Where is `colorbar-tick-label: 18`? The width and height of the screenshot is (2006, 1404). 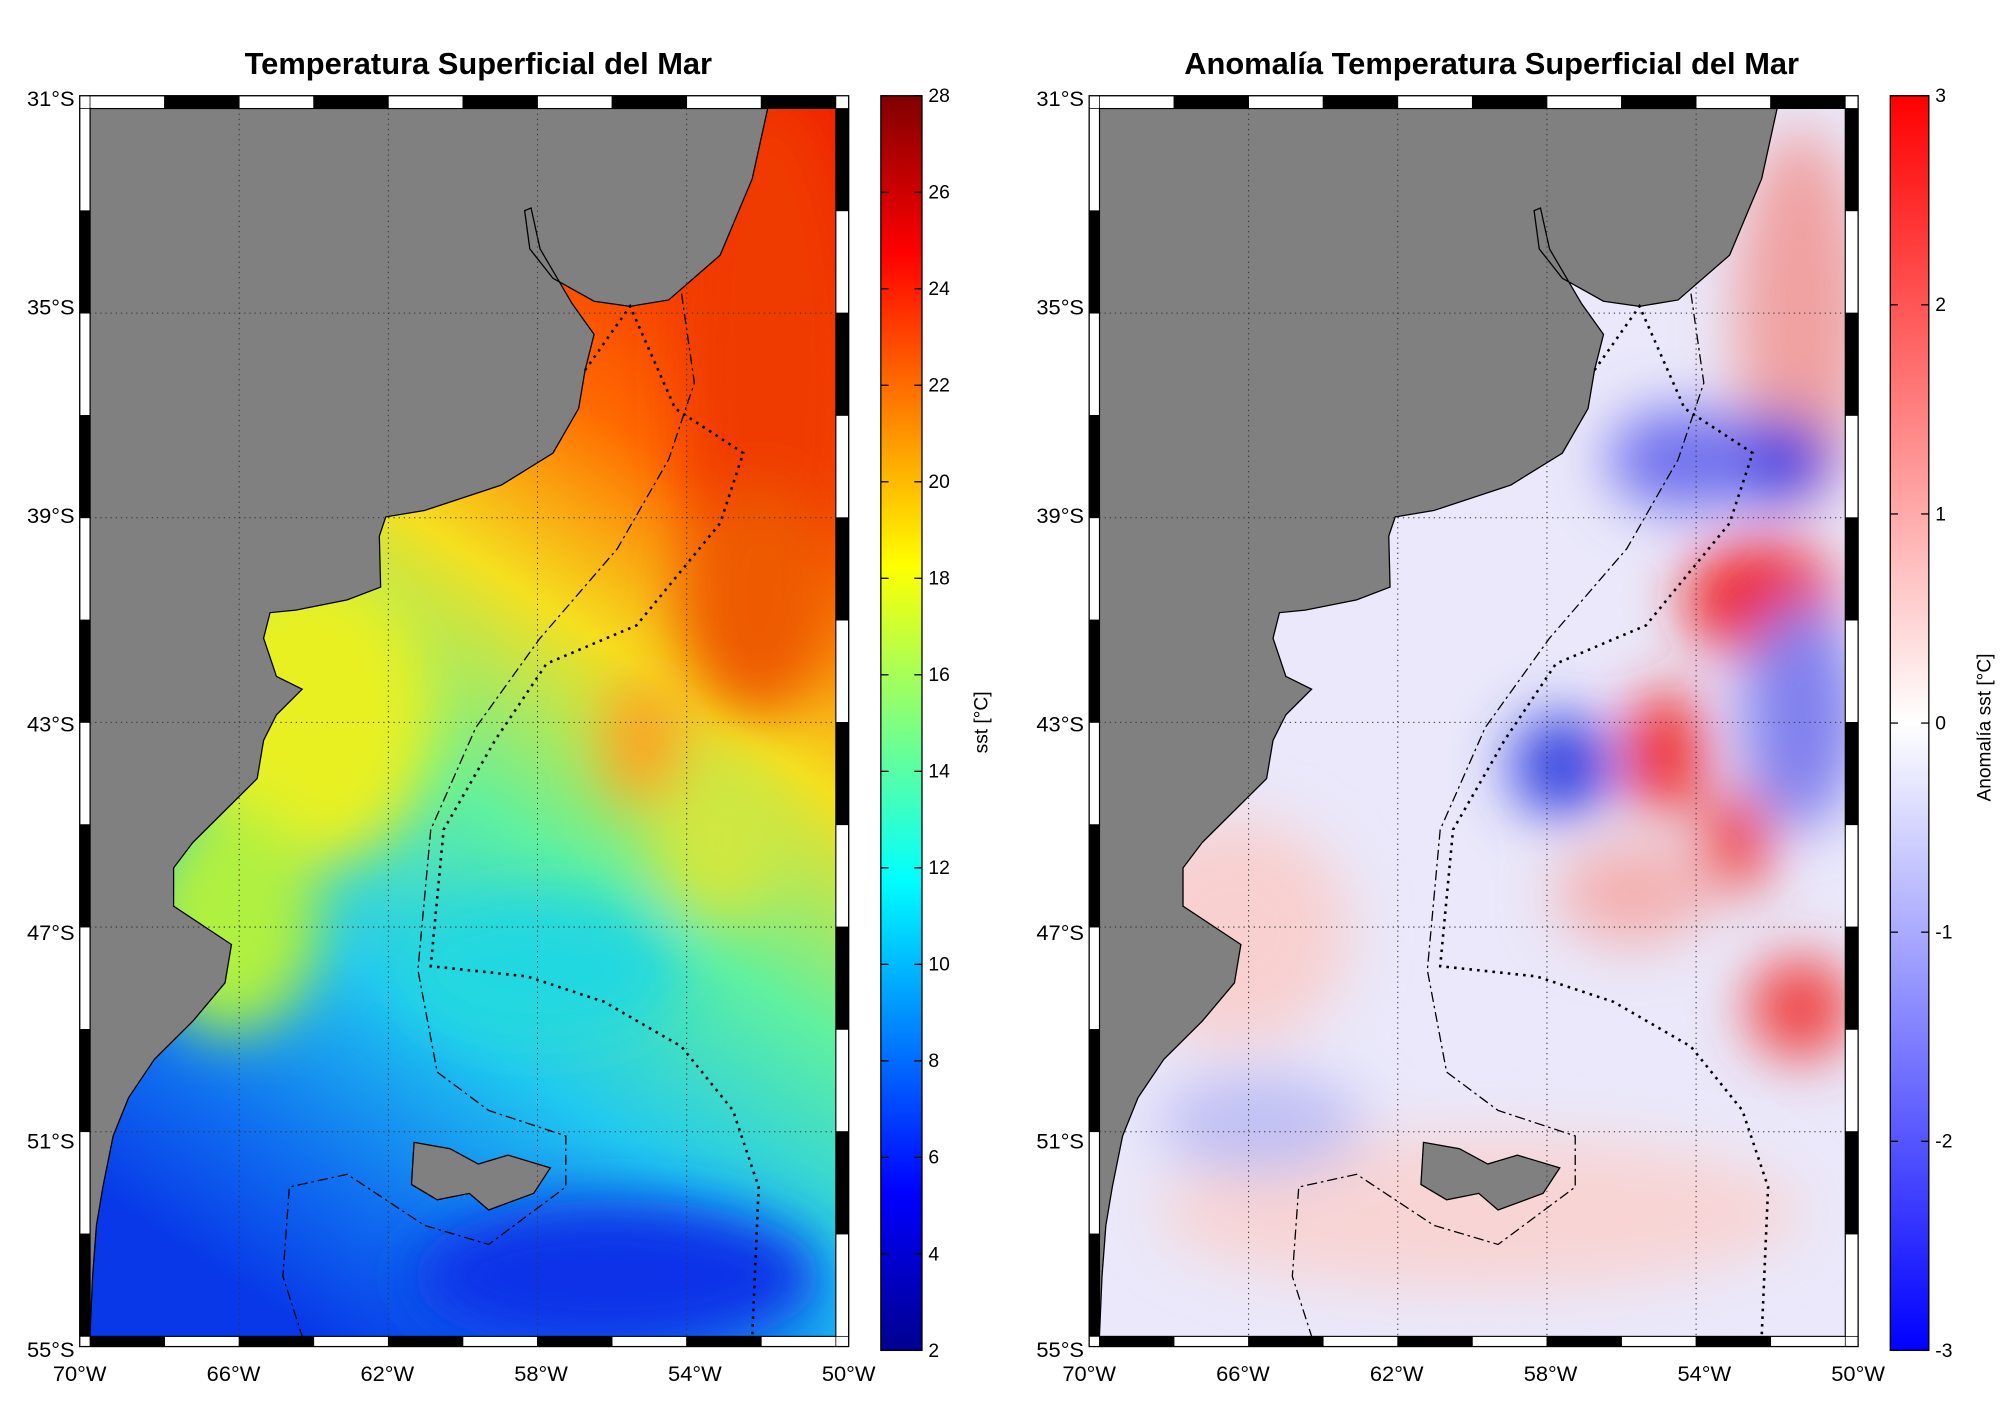 colorbar-tick-label: 18 is located at coordinates (938, 579).